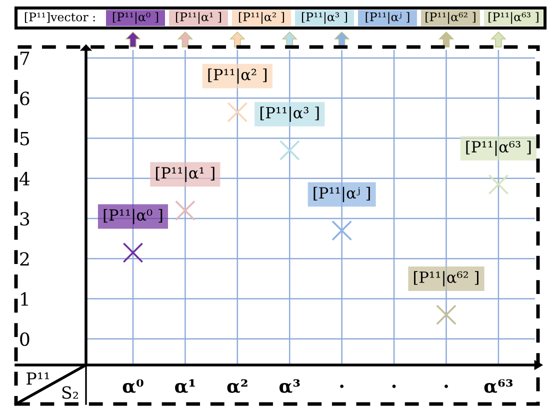 This screenshot has width=560, height=407. What do you see at coordinates (25, 139) in the screenshot?
I see `y-tick-label: 5` at bounding box center [25, 139].